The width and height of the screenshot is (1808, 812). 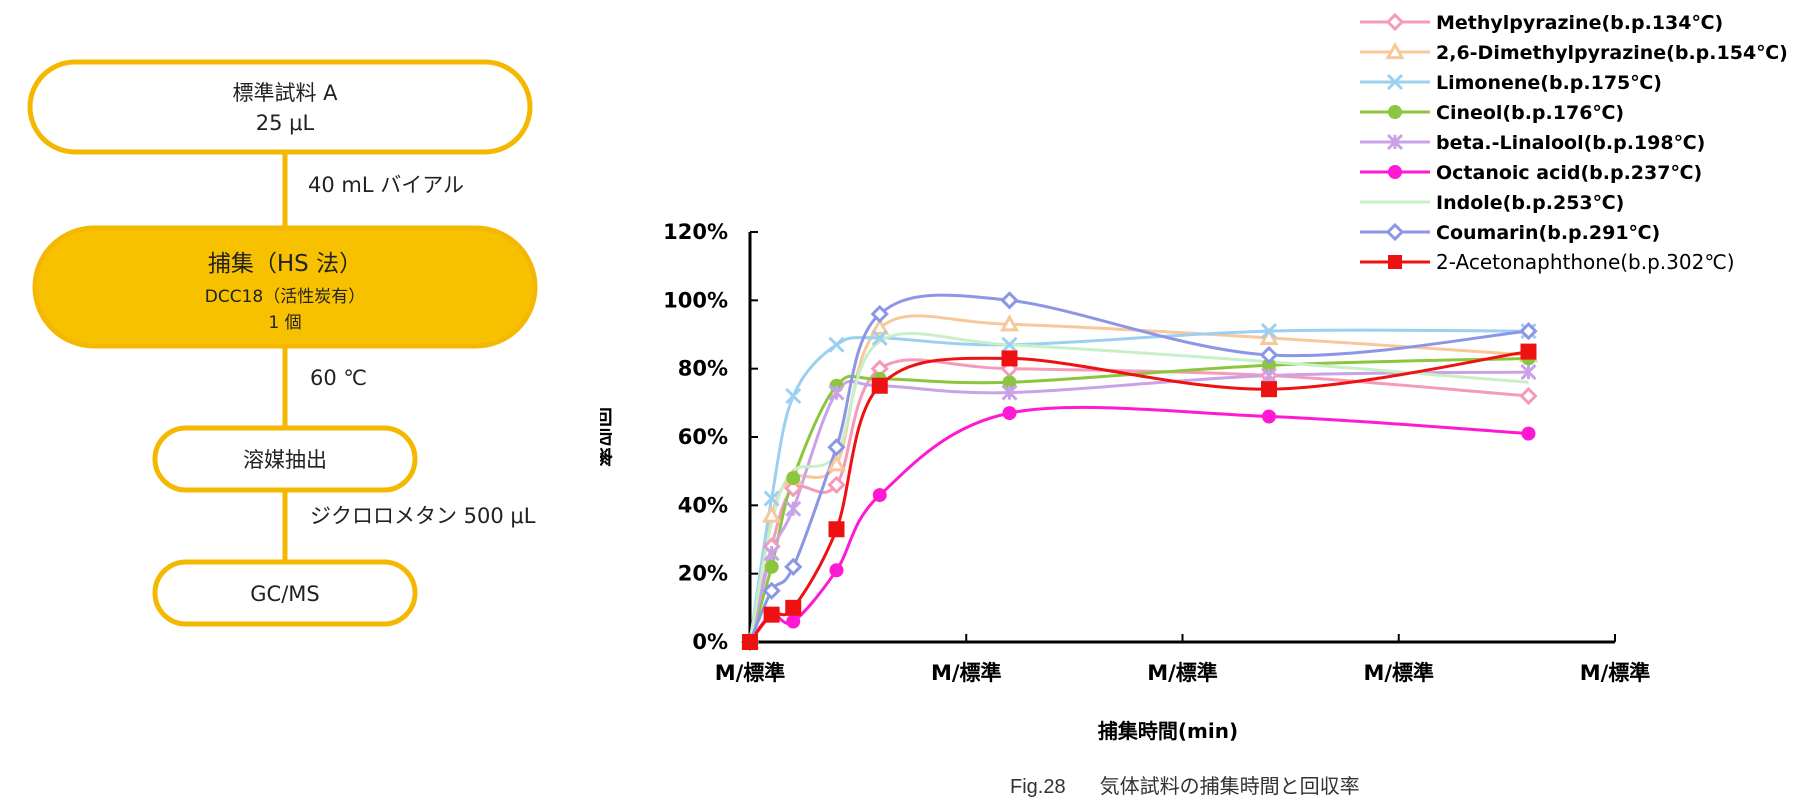 What do you see at coordinates (285, 297) in the screenshot?
I see `step-capture-sub: DCC18（活性炭有）` at bounding box center [285, 297].